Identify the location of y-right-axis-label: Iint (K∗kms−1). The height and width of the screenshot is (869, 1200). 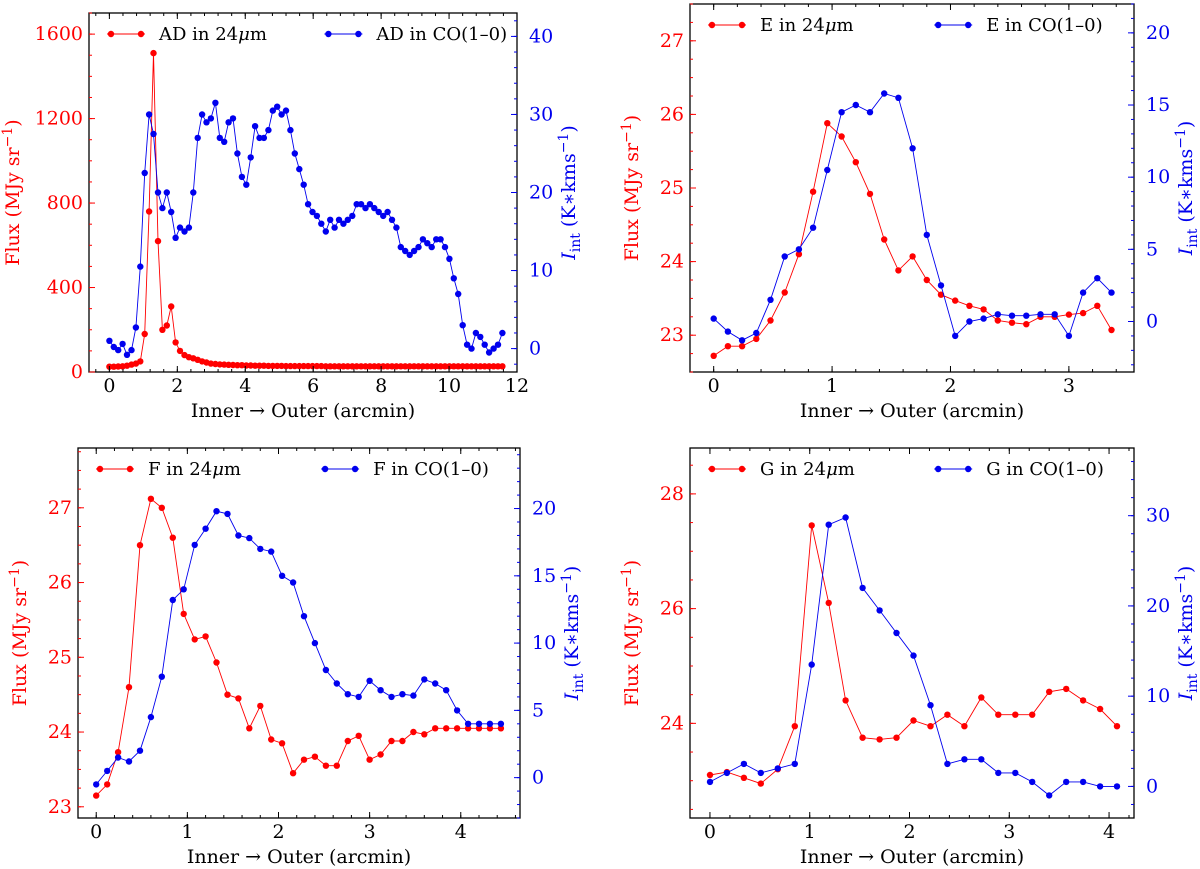
(570, 193).